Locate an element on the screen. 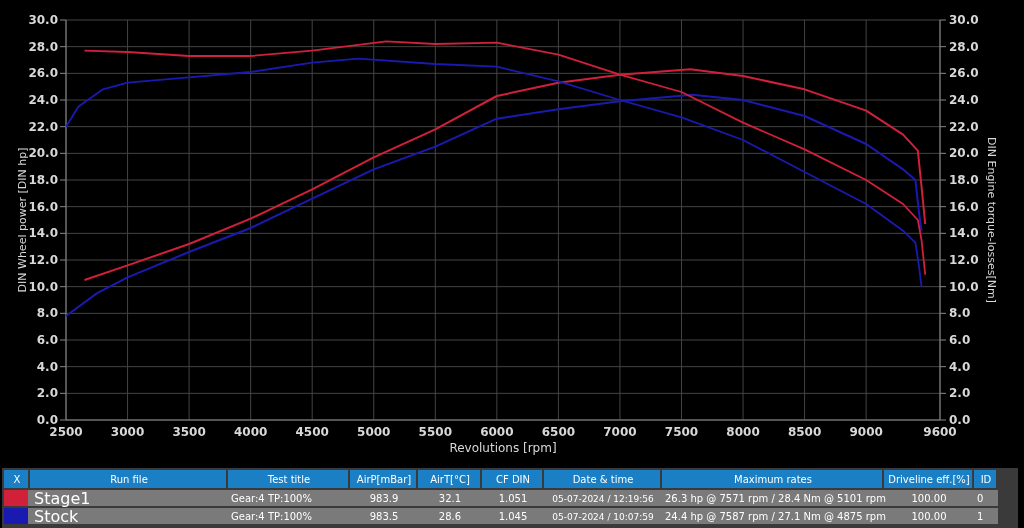 This screenshot has height=528, width=1024. text: Run file is located at coordinates (129, 479).